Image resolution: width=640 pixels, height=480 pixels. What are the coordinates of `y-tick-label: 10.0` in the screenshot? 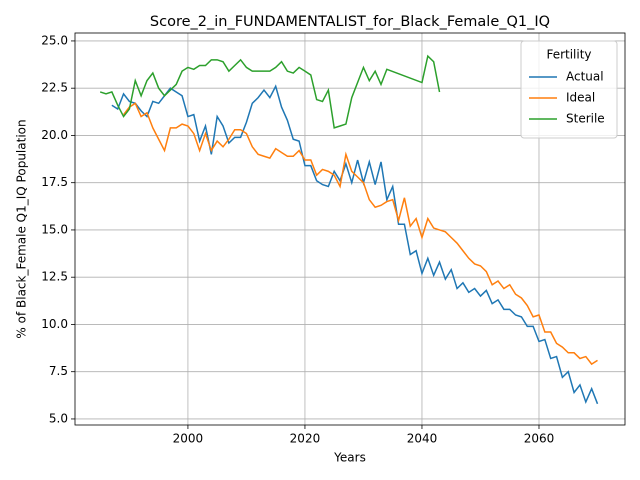 It's located at (54, 324).